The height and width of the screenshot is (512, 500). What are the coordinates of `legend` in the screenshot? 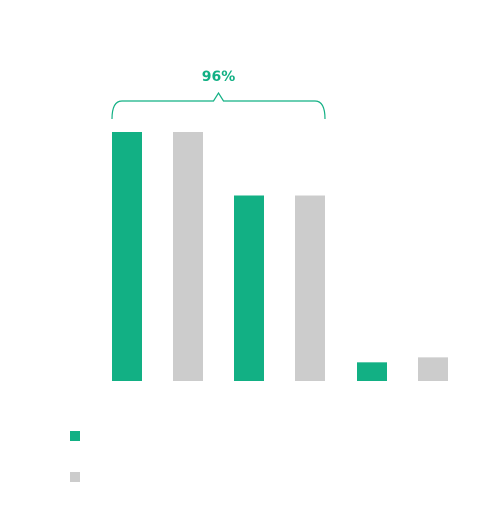 It's located at (79, 471).